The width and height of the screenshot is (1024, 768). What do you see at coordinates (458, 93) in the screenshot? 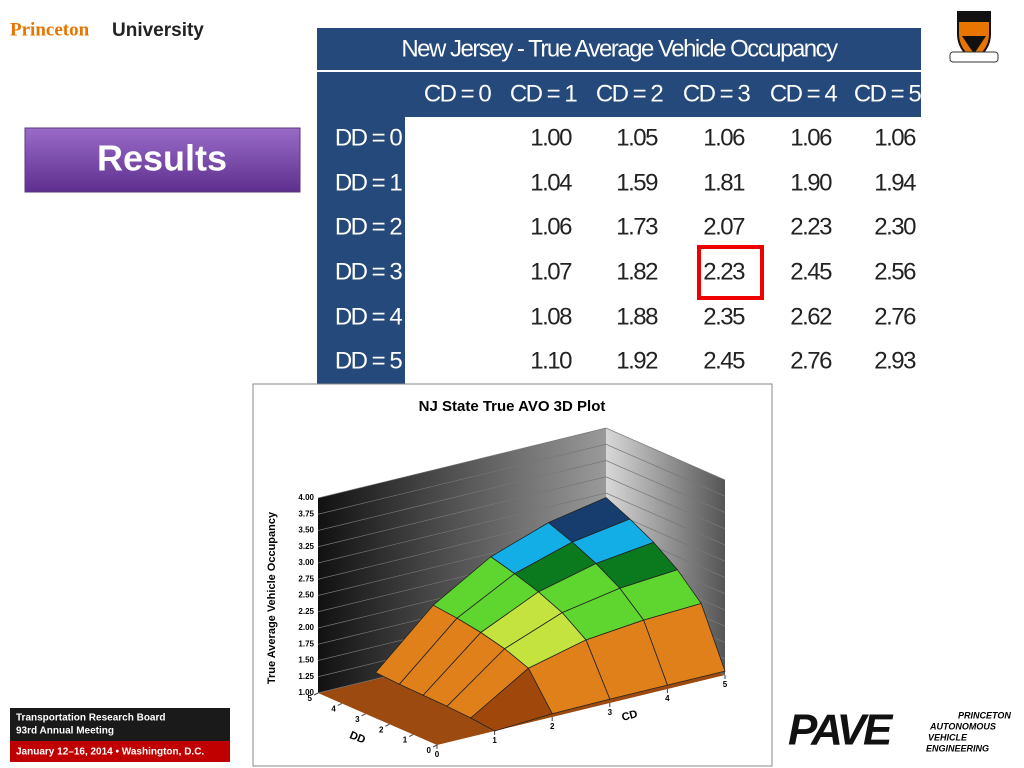
I see `column-header: CD = 0` at bounding box center [458, 93].